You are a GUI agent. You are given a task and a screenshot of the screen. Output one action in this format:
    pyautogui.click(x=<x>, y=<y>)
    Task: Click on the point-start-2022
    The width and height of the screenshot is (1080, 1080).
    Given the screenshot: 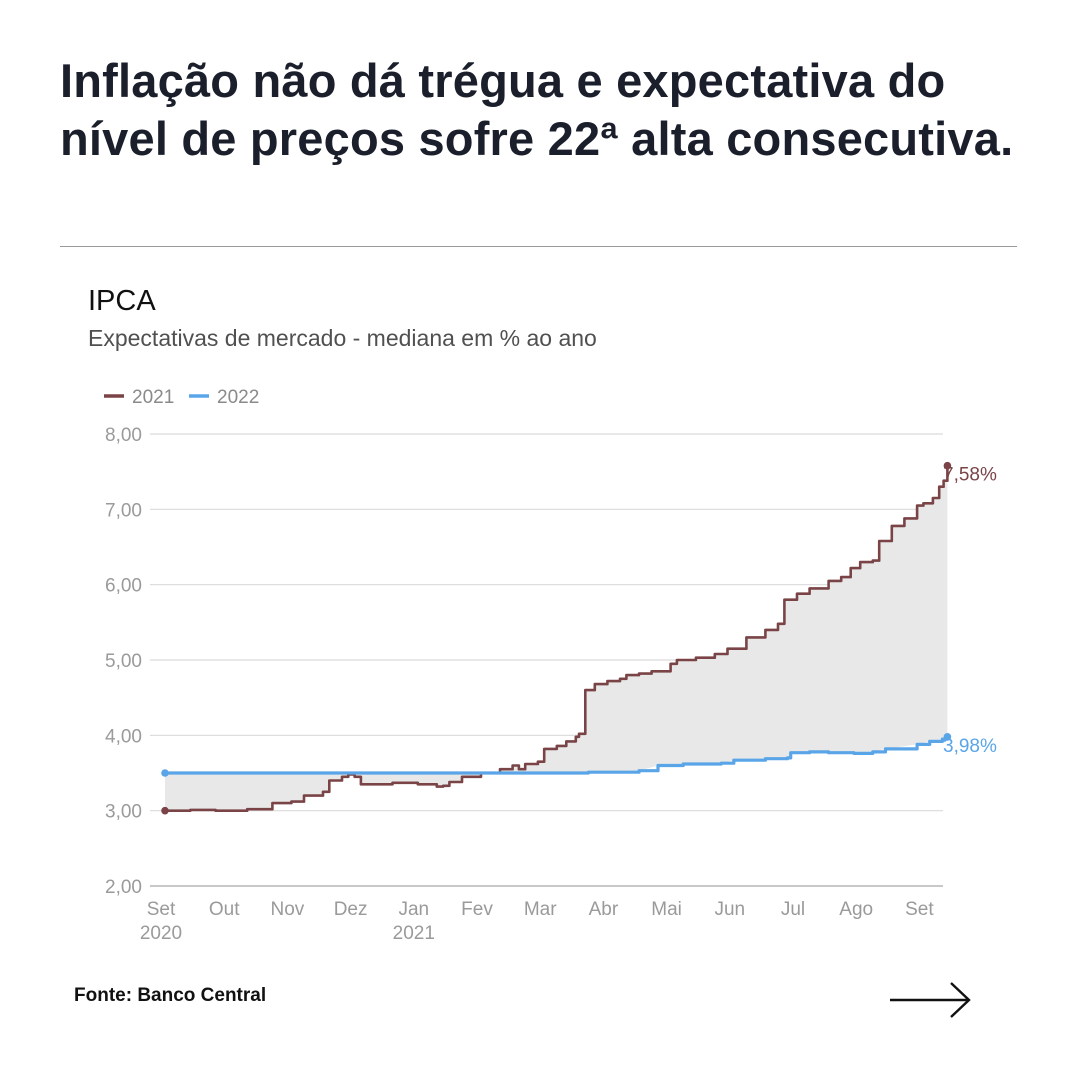 What is the action you would take?
    pyautogui.click(x=165, y=773)
    